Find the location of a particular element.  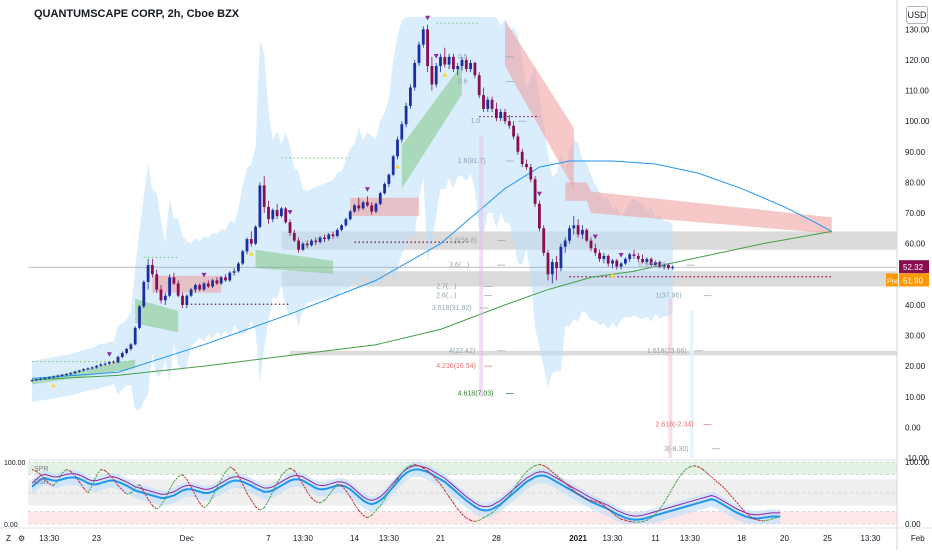

osc-left-tick-label: 0.00 is located at coordinates (11, 525).